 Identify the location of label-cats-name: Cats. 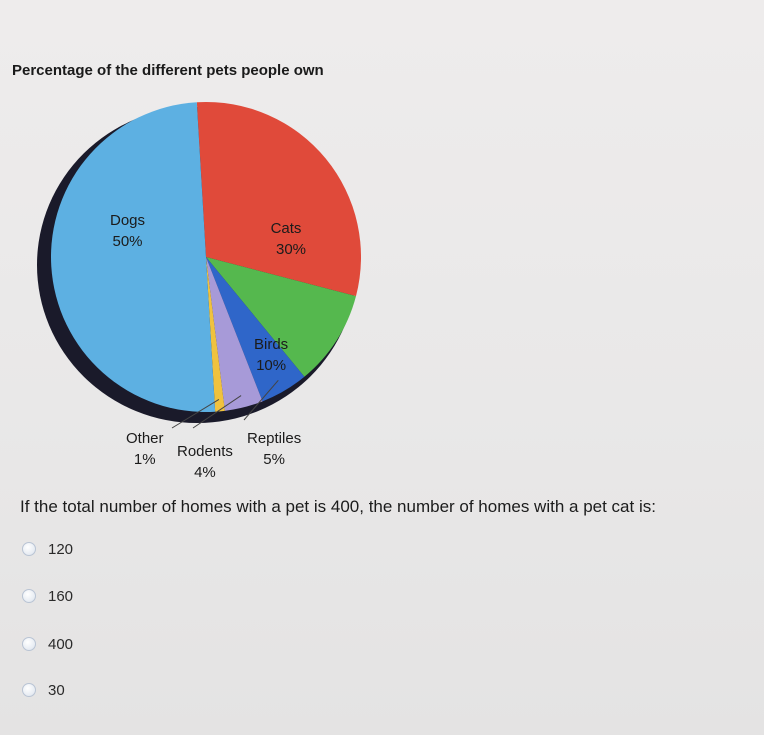
(286, 228).